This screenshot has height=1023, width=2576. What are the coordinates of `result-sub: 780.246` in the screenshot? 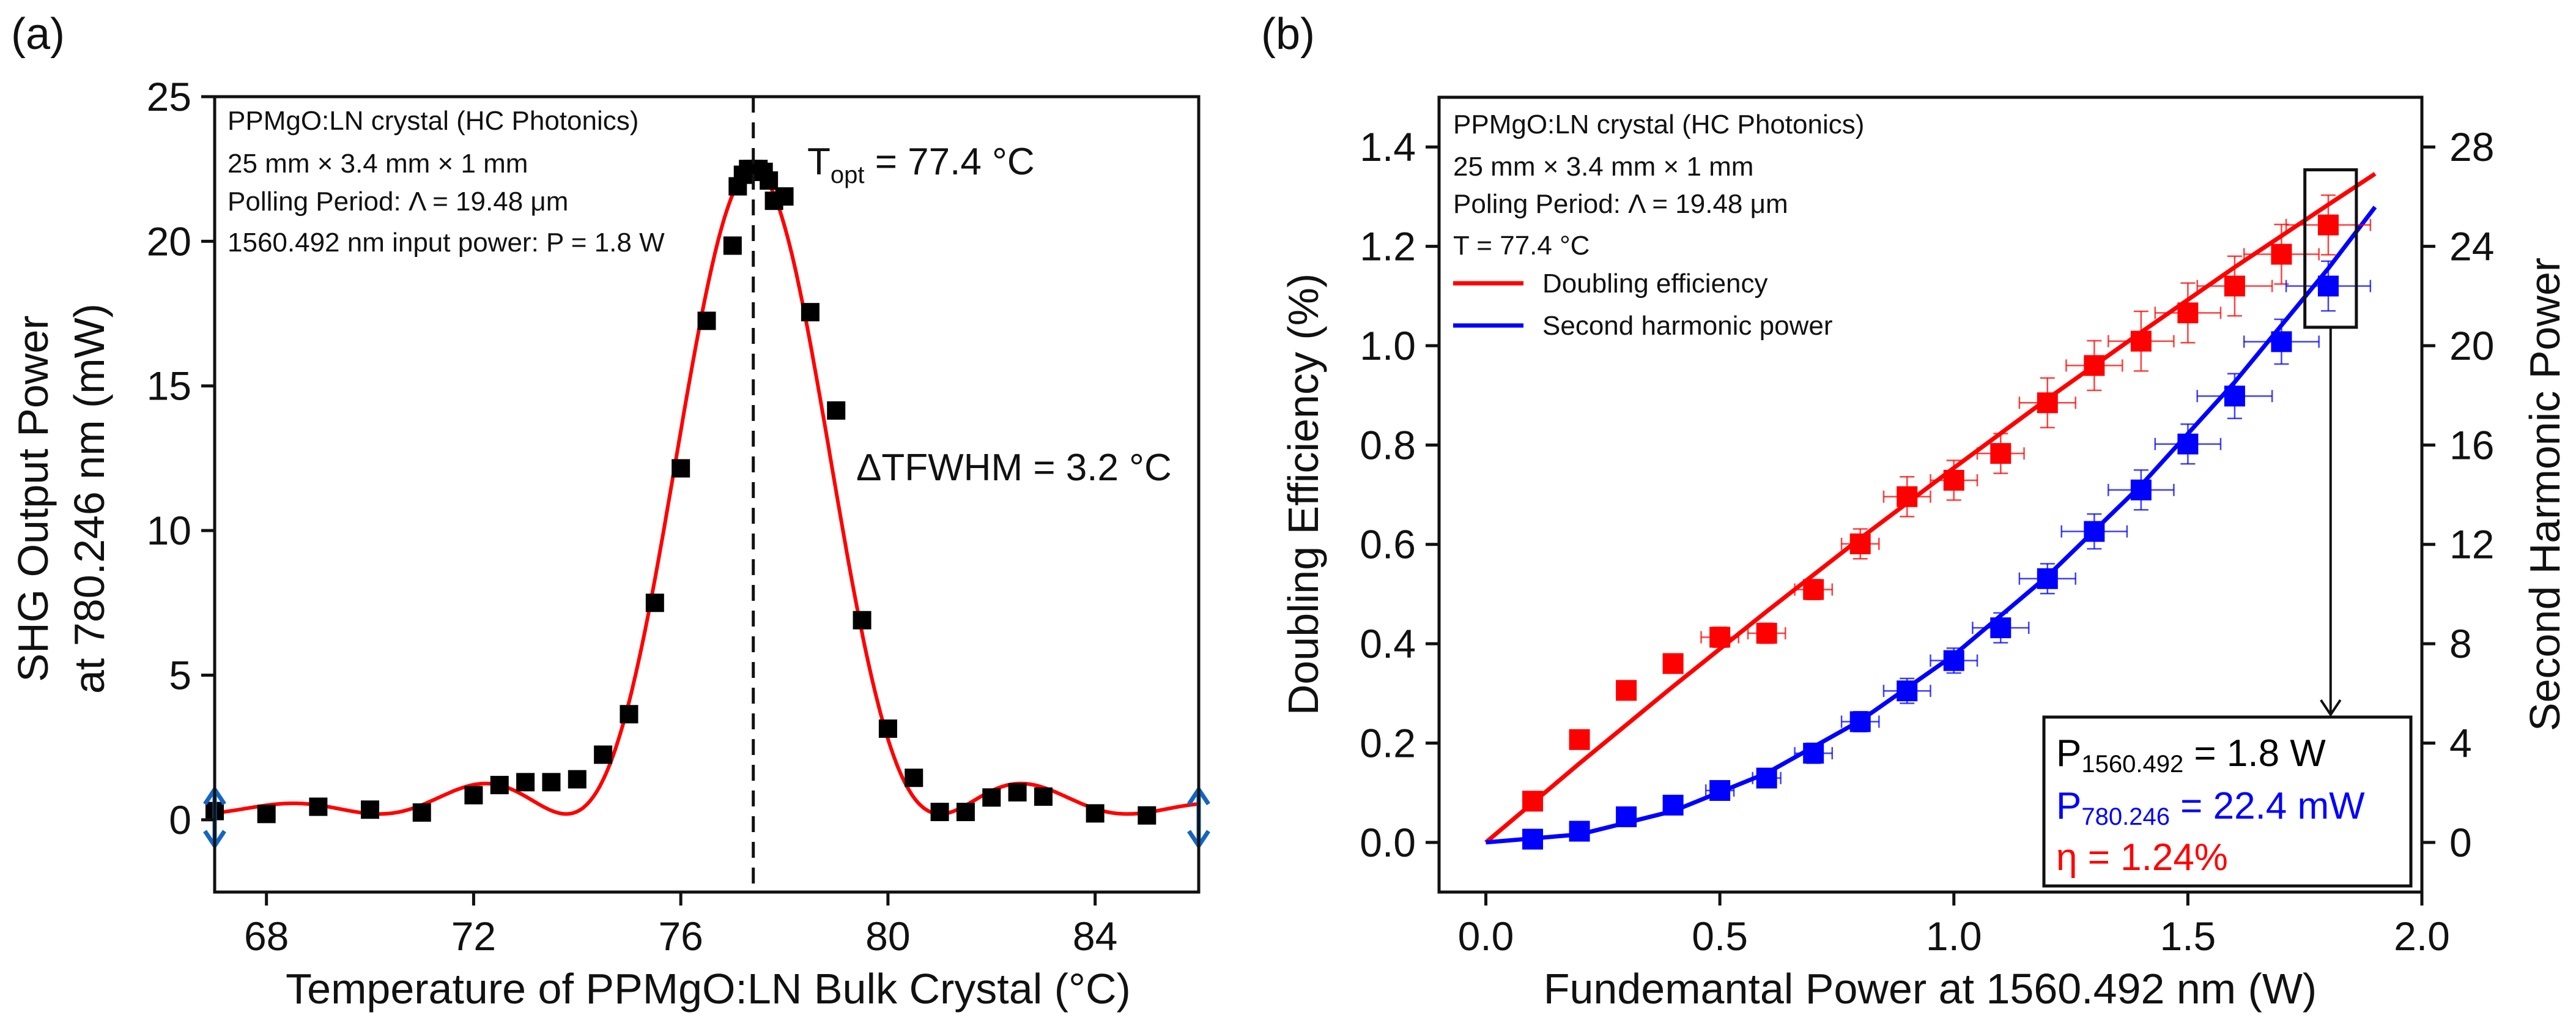 It's located at (2125, 816).